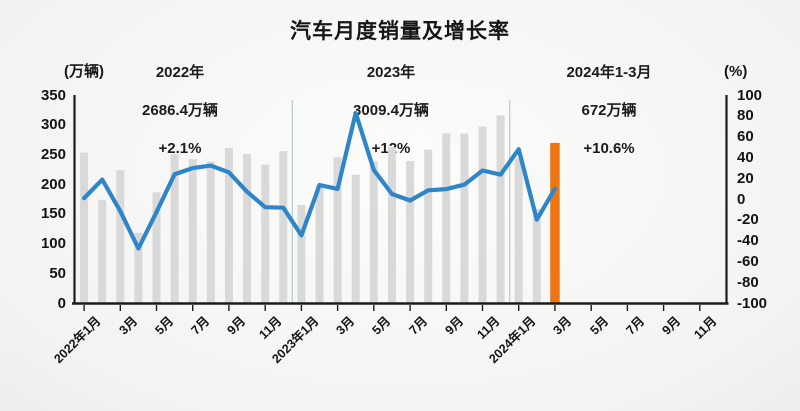  I want to click on right-axis-tick-label: -60, so click(748, 261).